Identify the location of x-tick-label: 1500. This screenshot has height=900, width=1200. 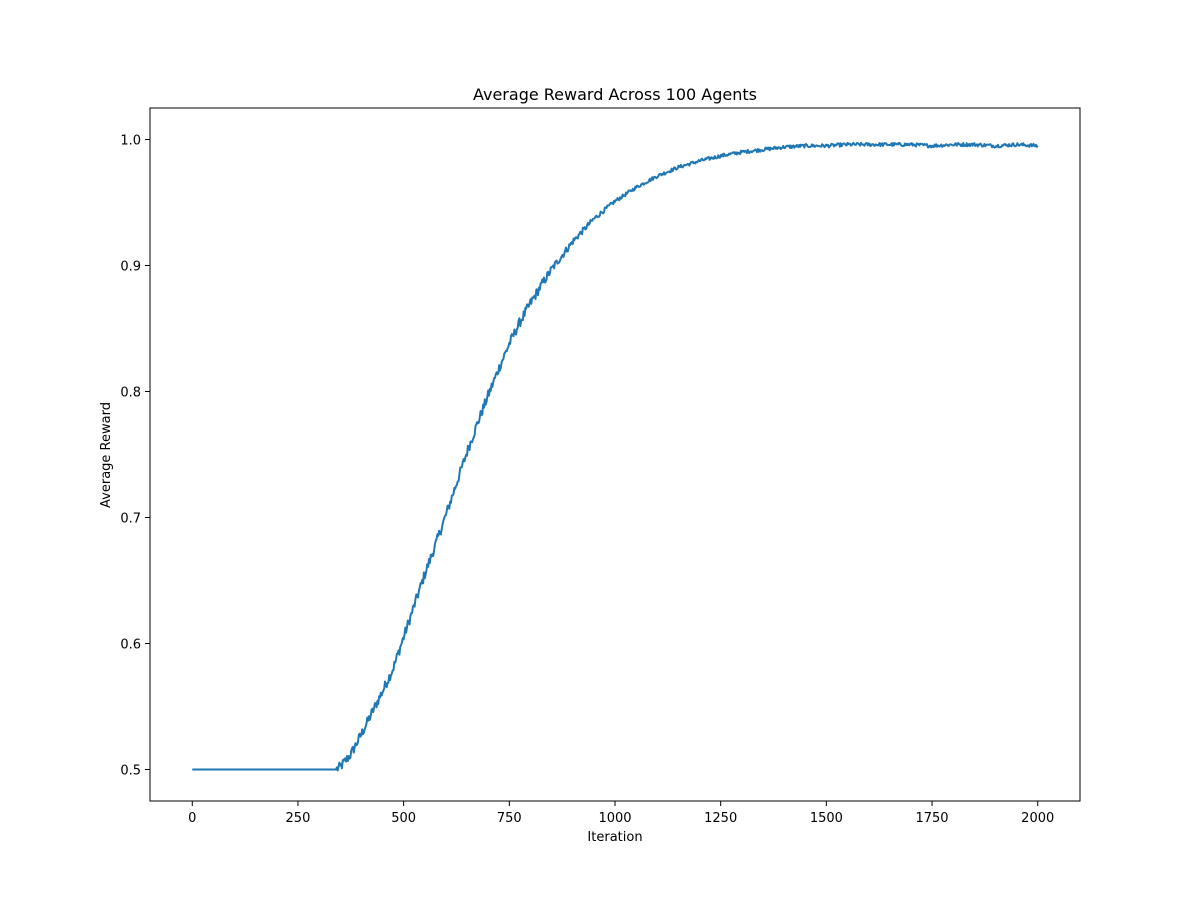
(826, 818).